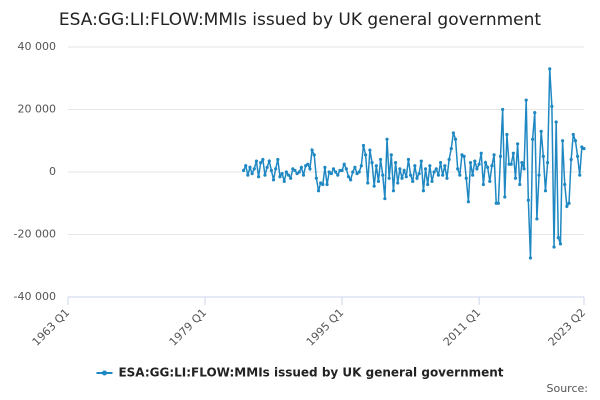 The image size is (600, 400). Describe the element at coordinates (188, 327) in the screenshot. I see `x-tick-label: 1979 Q1` at that location.